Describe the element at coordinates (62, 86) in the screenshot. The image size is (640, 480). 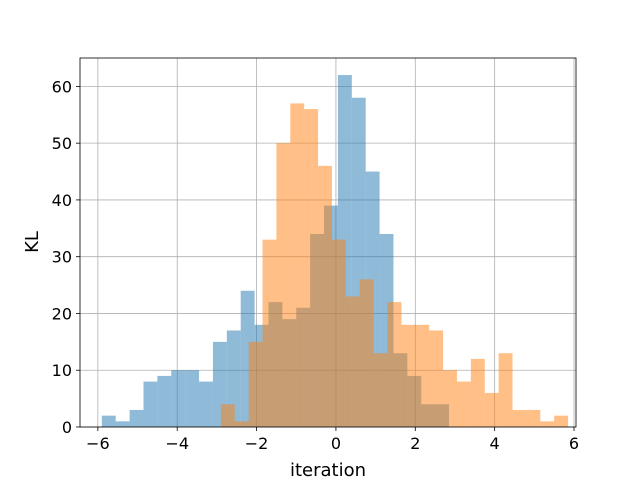
I see `y-tick-label: 60` at that location.